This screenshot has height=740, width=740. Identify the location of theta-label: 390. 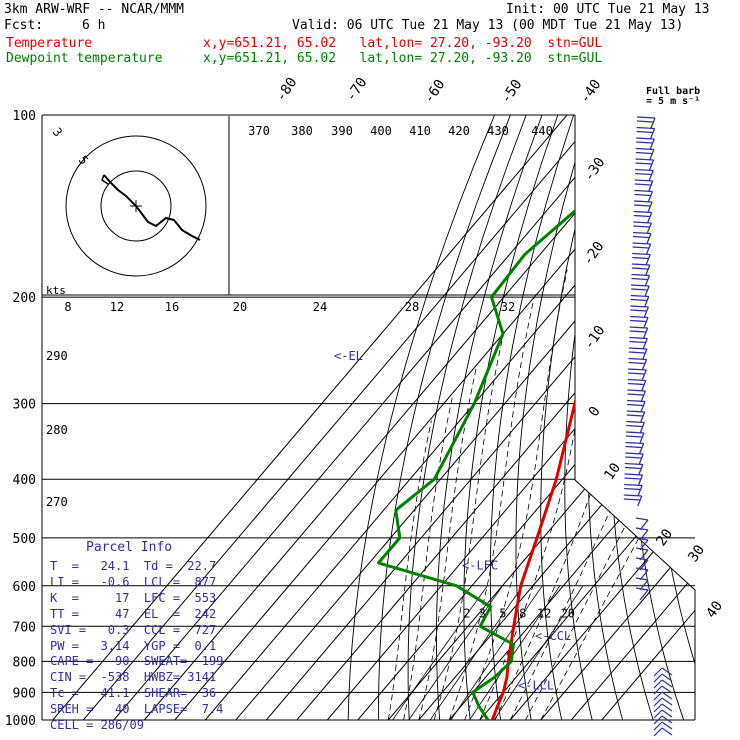
(342, 131).